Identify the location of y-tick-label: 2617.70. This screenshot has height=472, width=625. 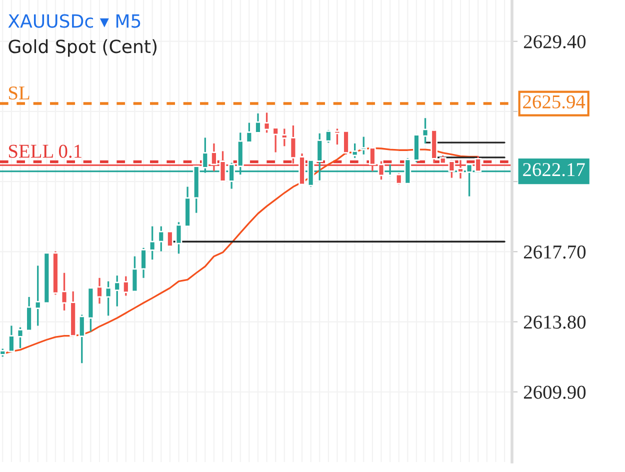
(555, 252).